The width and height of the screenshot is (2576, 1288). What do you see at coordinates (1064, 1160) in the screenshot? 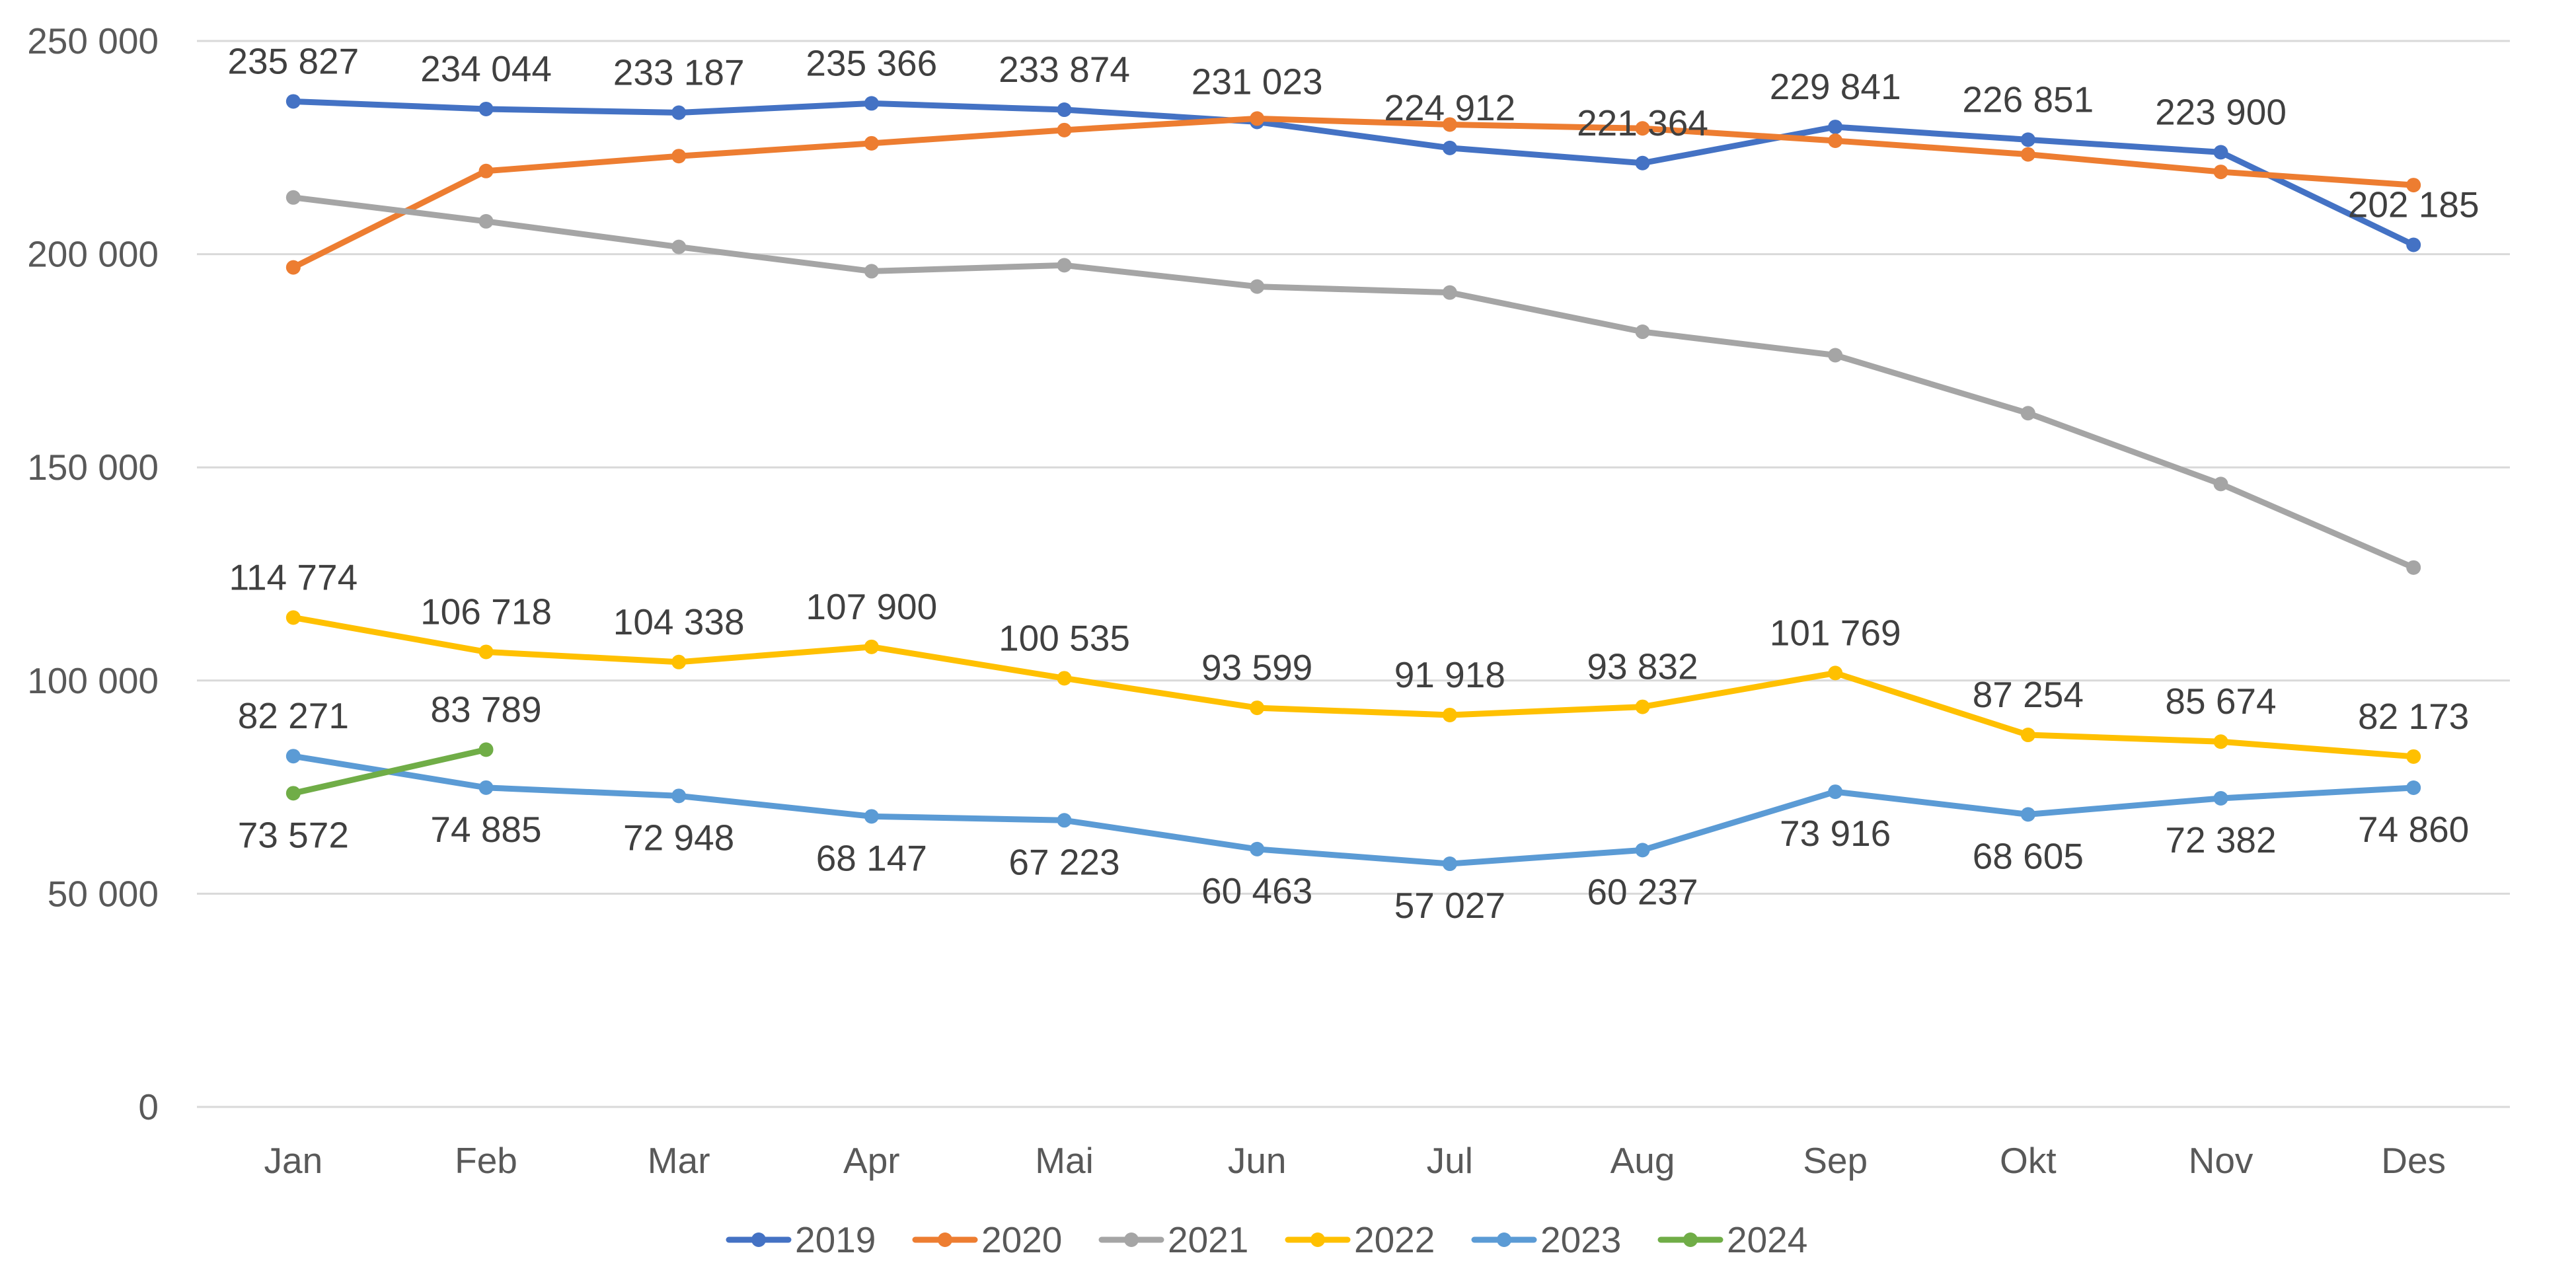
I see `x-tick-label: Mai` at bounding box center [1064, 1160].